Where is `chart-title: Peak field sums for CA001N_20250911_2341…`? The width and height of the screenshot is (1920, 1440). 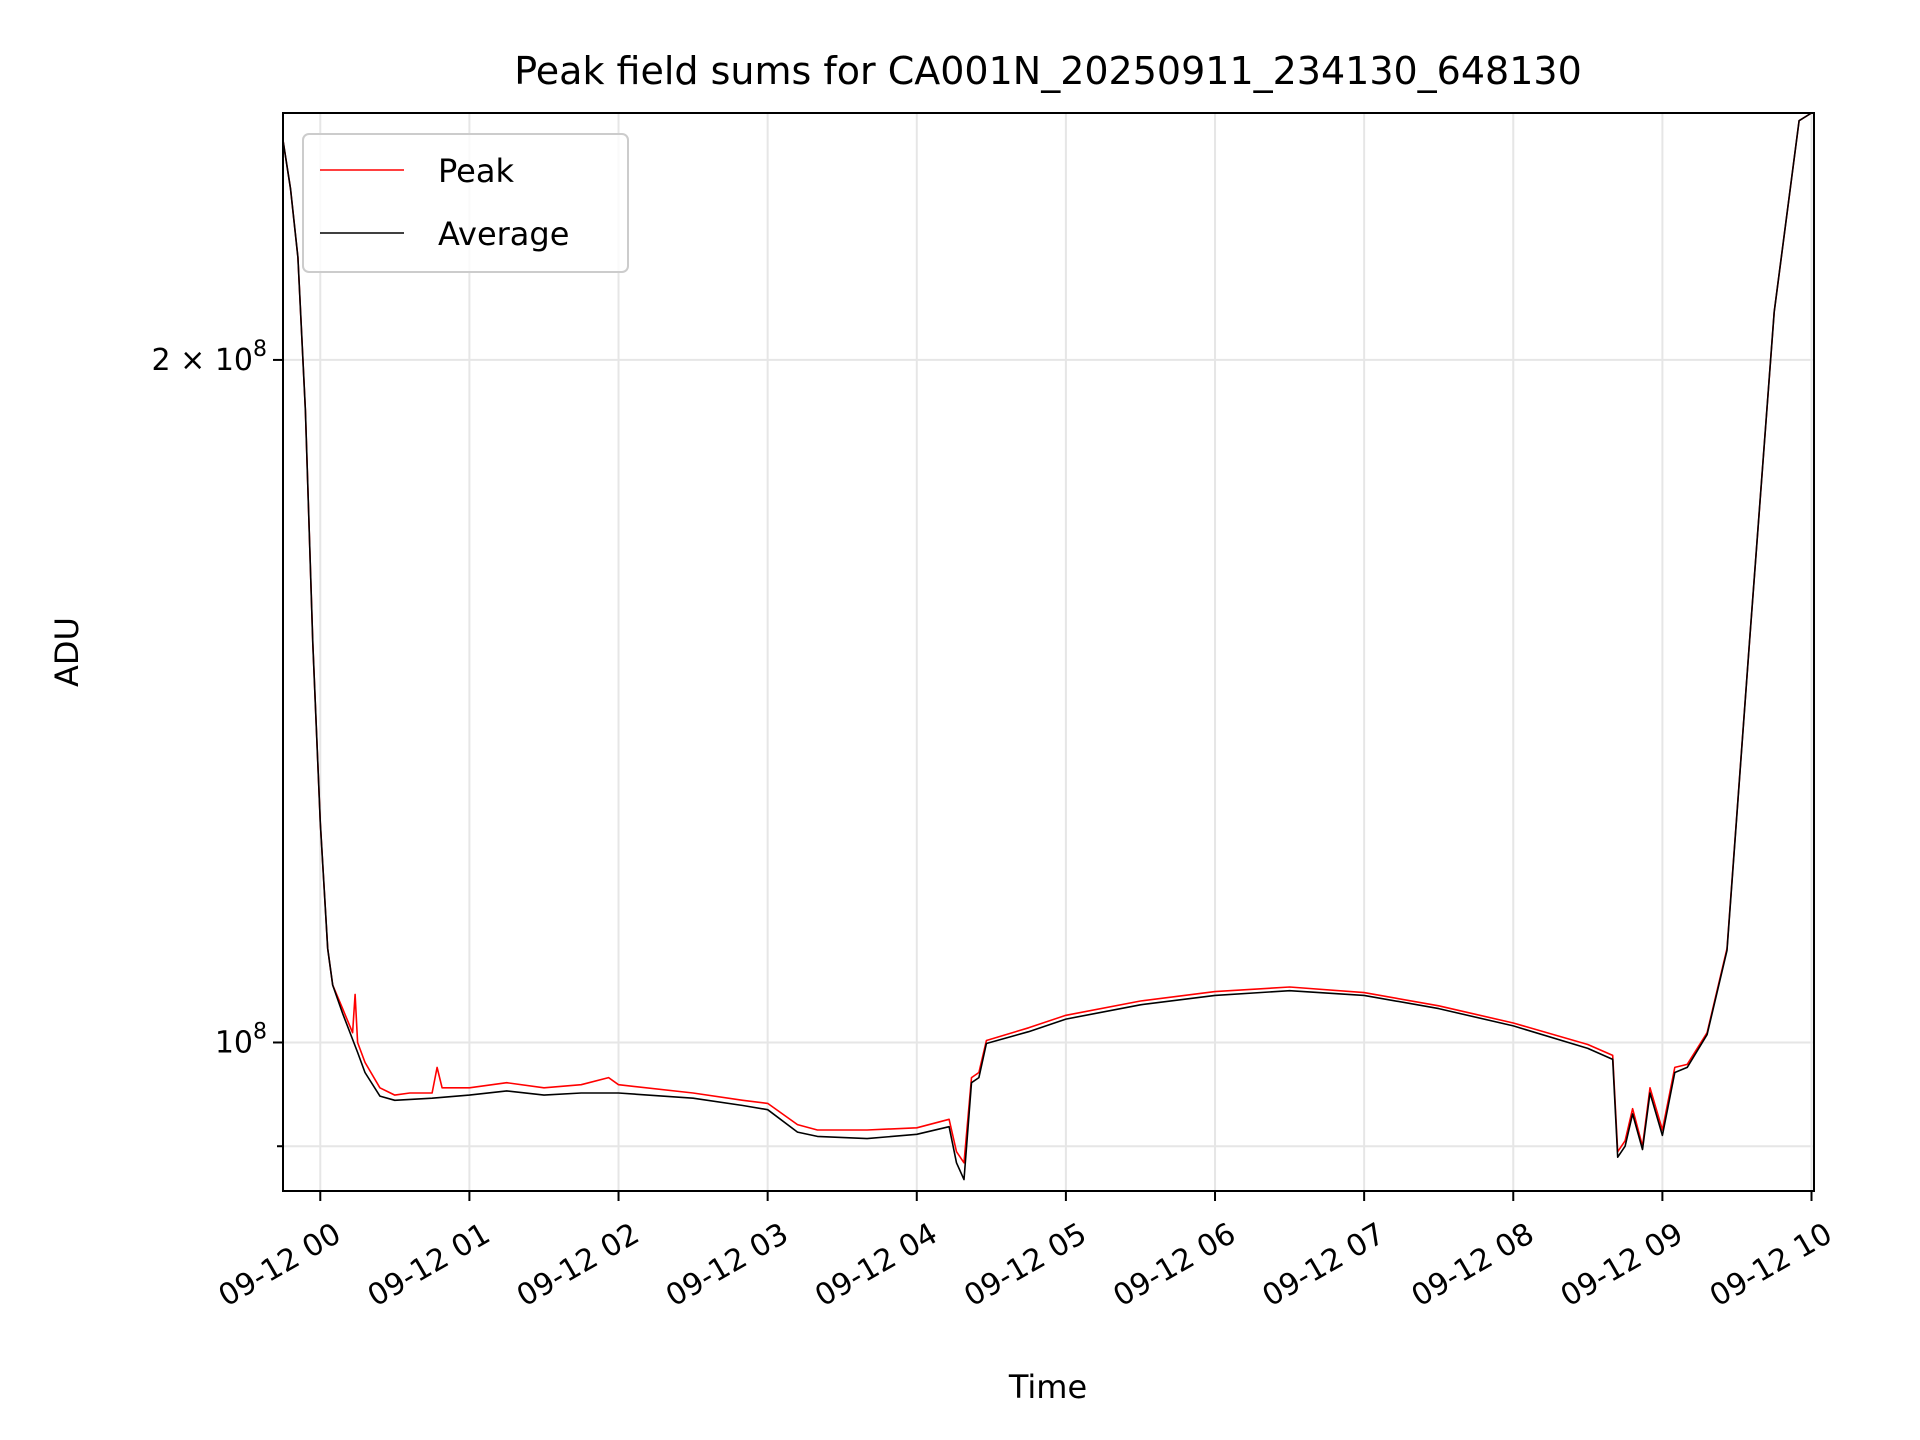
chart-title: Peak field sums for CA001N_20250911_2341… is located at coordinates (1048, 71).